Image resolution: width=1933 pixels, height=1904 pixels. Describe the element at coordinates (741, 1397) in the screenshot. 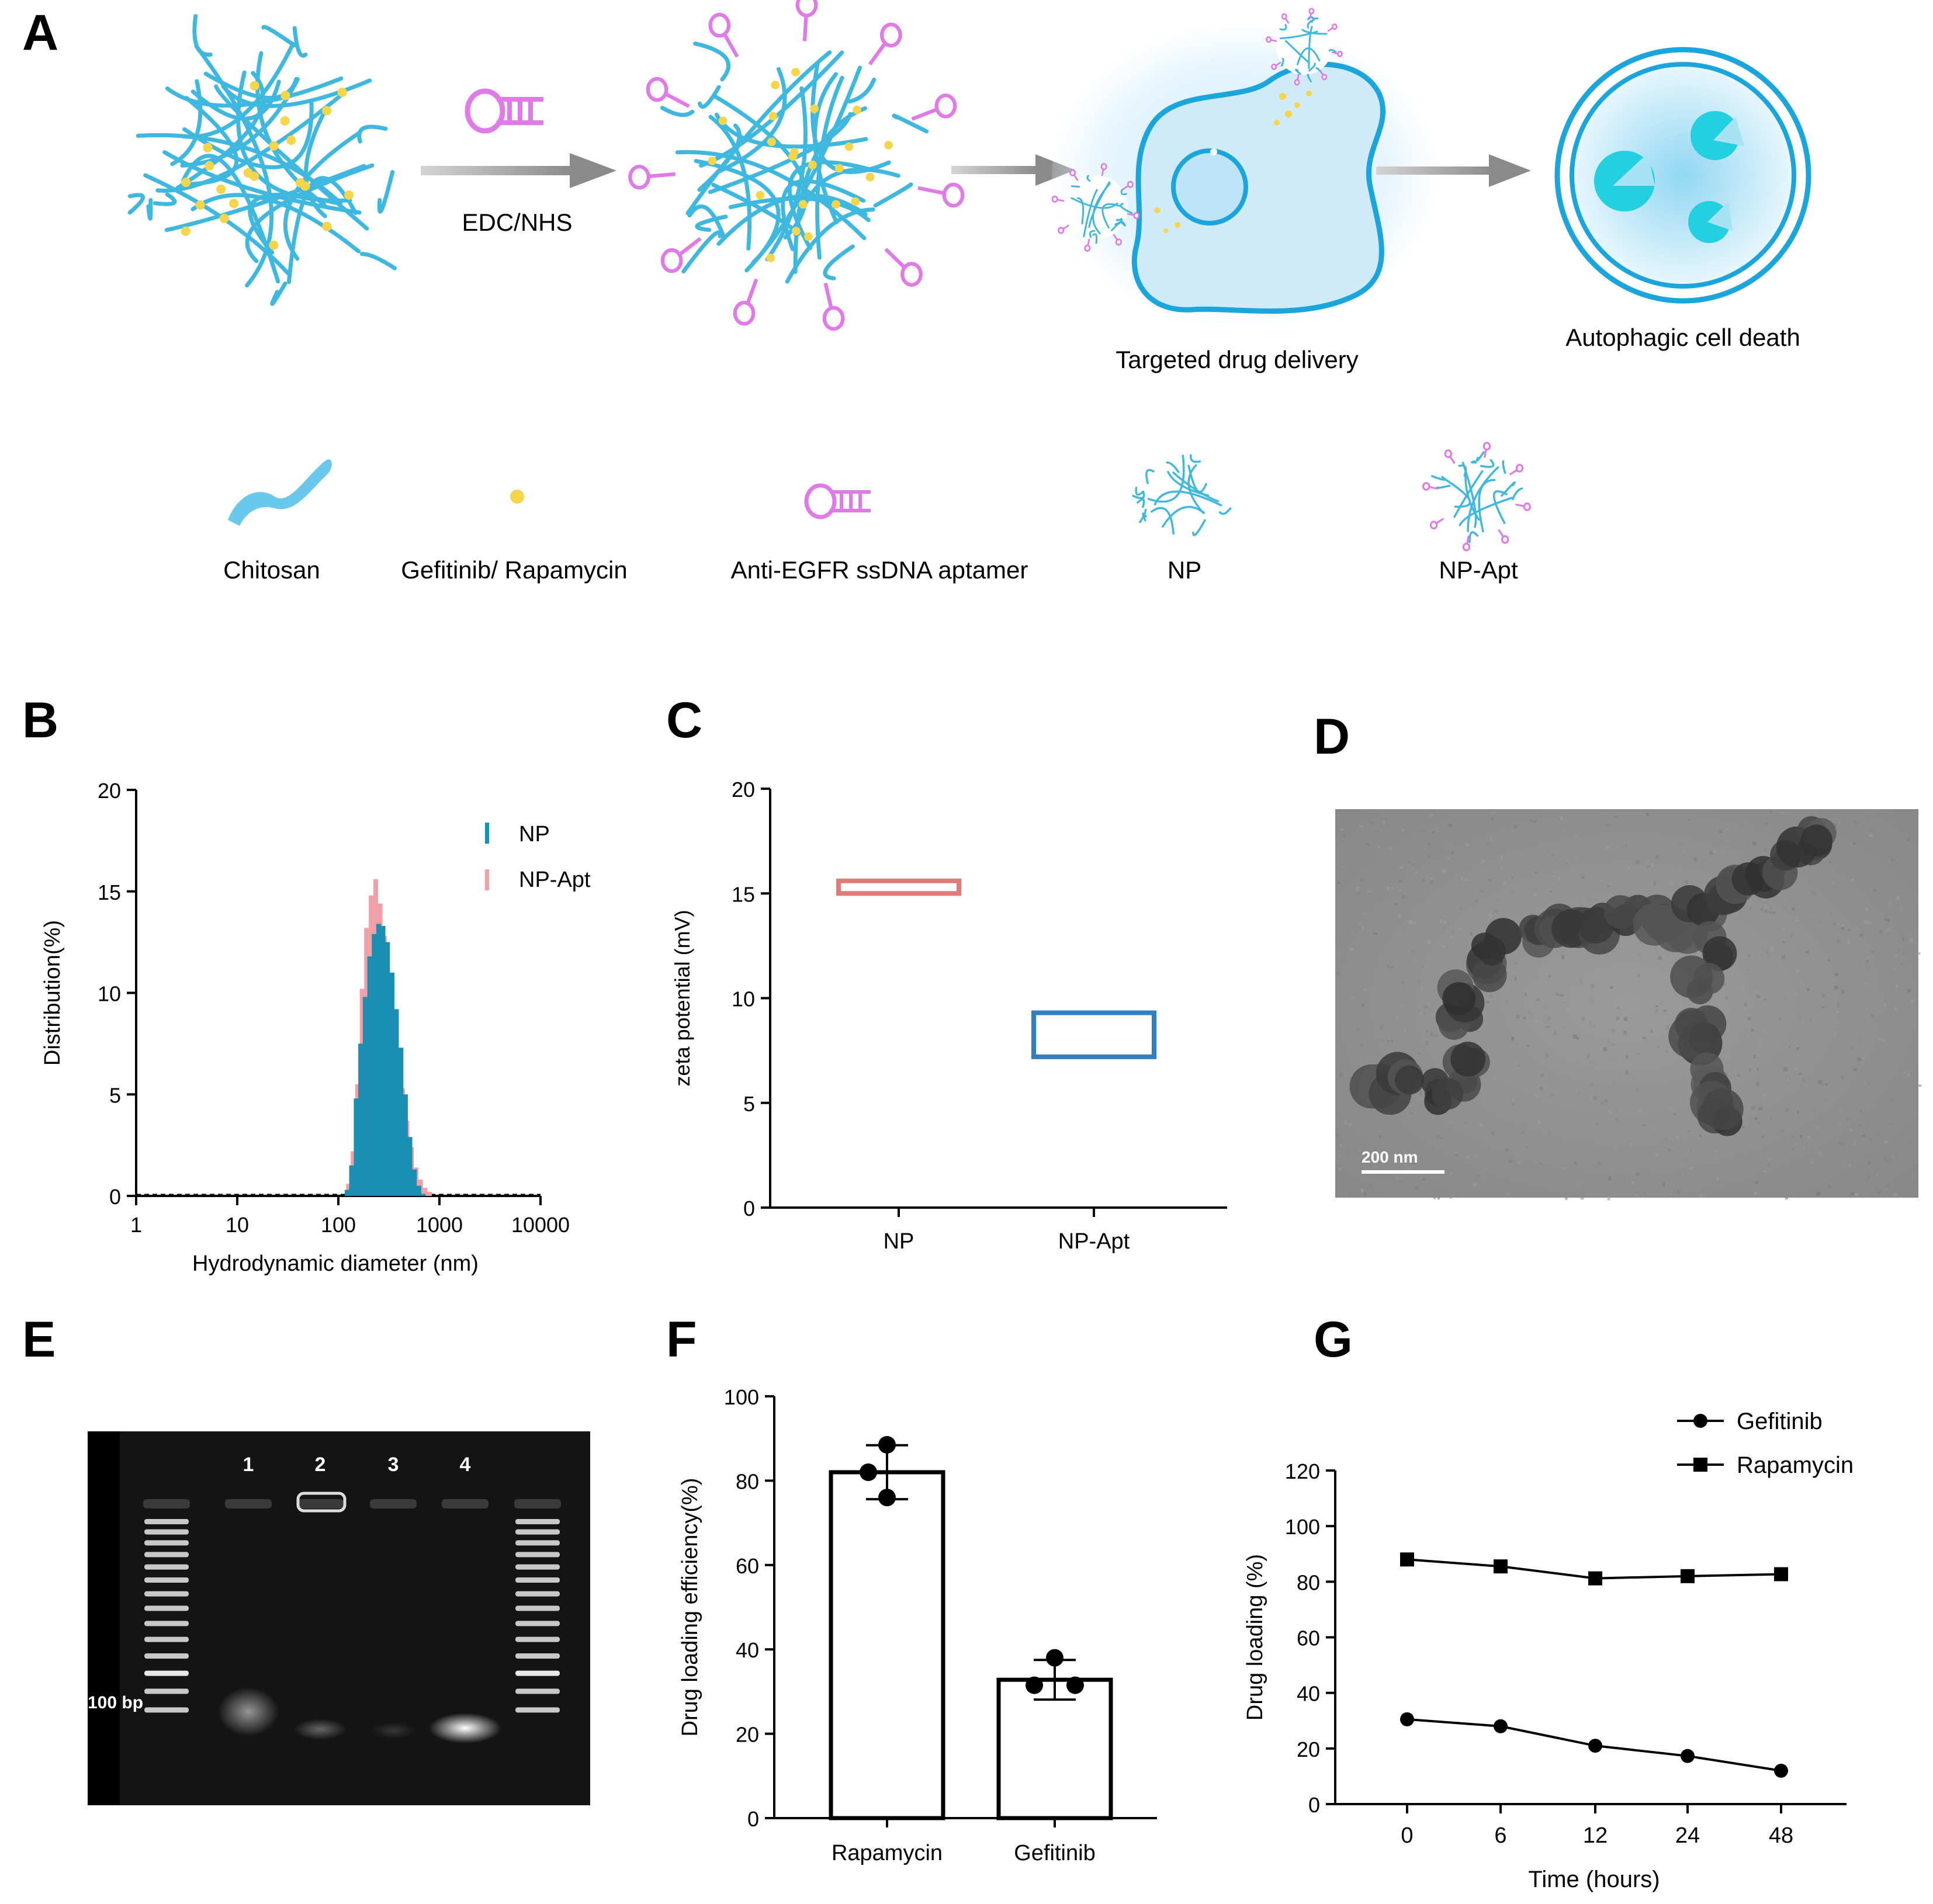

I see `y-tick-label: 100` at that location.